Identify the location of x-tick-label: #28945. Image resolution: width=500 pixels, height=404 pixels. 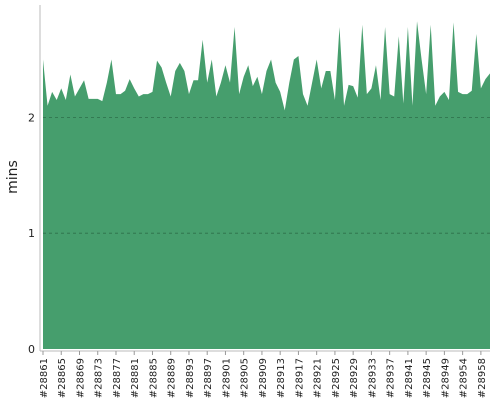
(427, 378).